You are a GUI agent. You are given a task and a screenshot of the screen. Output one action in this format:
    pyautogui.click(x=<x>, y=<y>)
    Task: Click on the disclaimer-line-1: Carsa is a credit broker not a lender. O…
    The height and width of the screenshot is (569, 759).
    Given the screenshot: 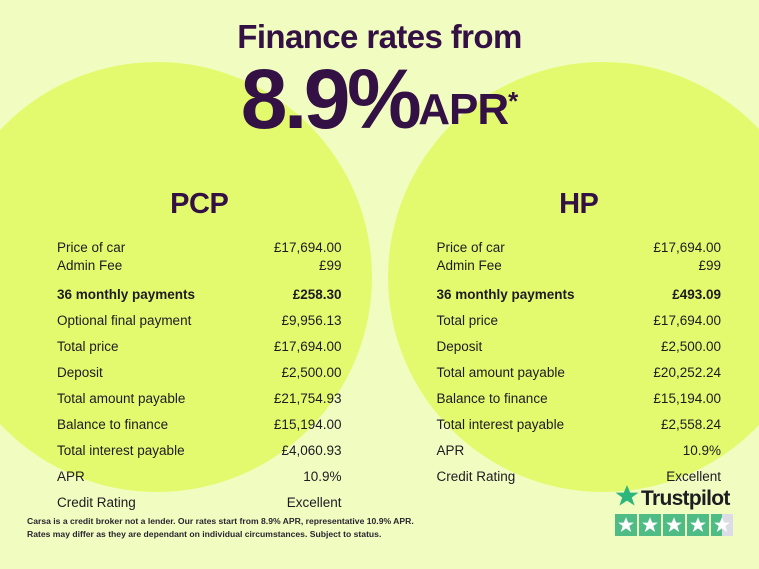 What is the action you would take?
    pyautogui.click(x=220, y=521)
    